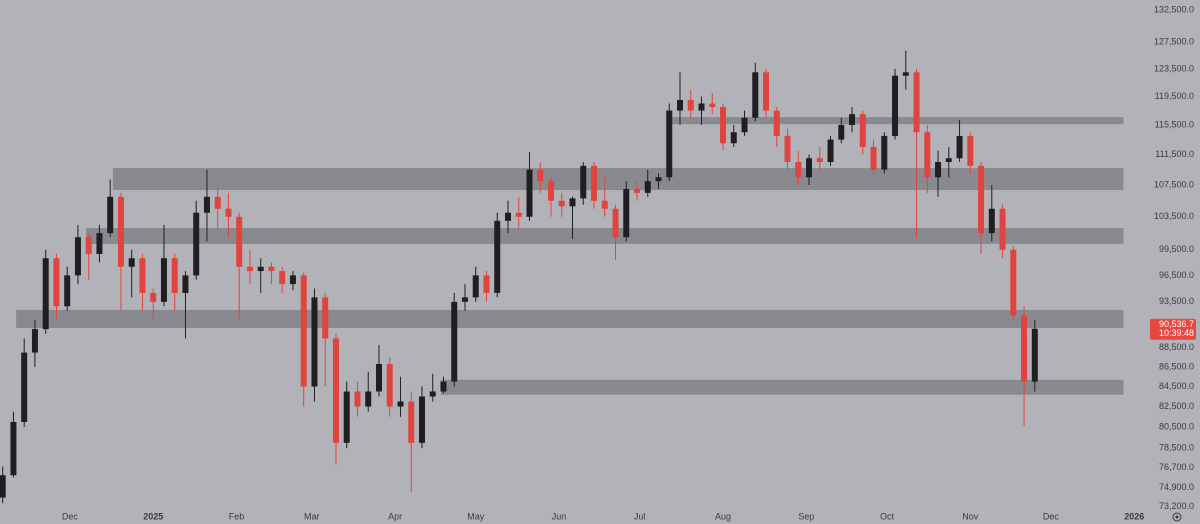 This screenshot has height=524, width=1200. What do you see at coordinates (1176, 275) in the screenshot?
I see `y-tick-label: 96,500.0` at bounding box center [1176, 275].